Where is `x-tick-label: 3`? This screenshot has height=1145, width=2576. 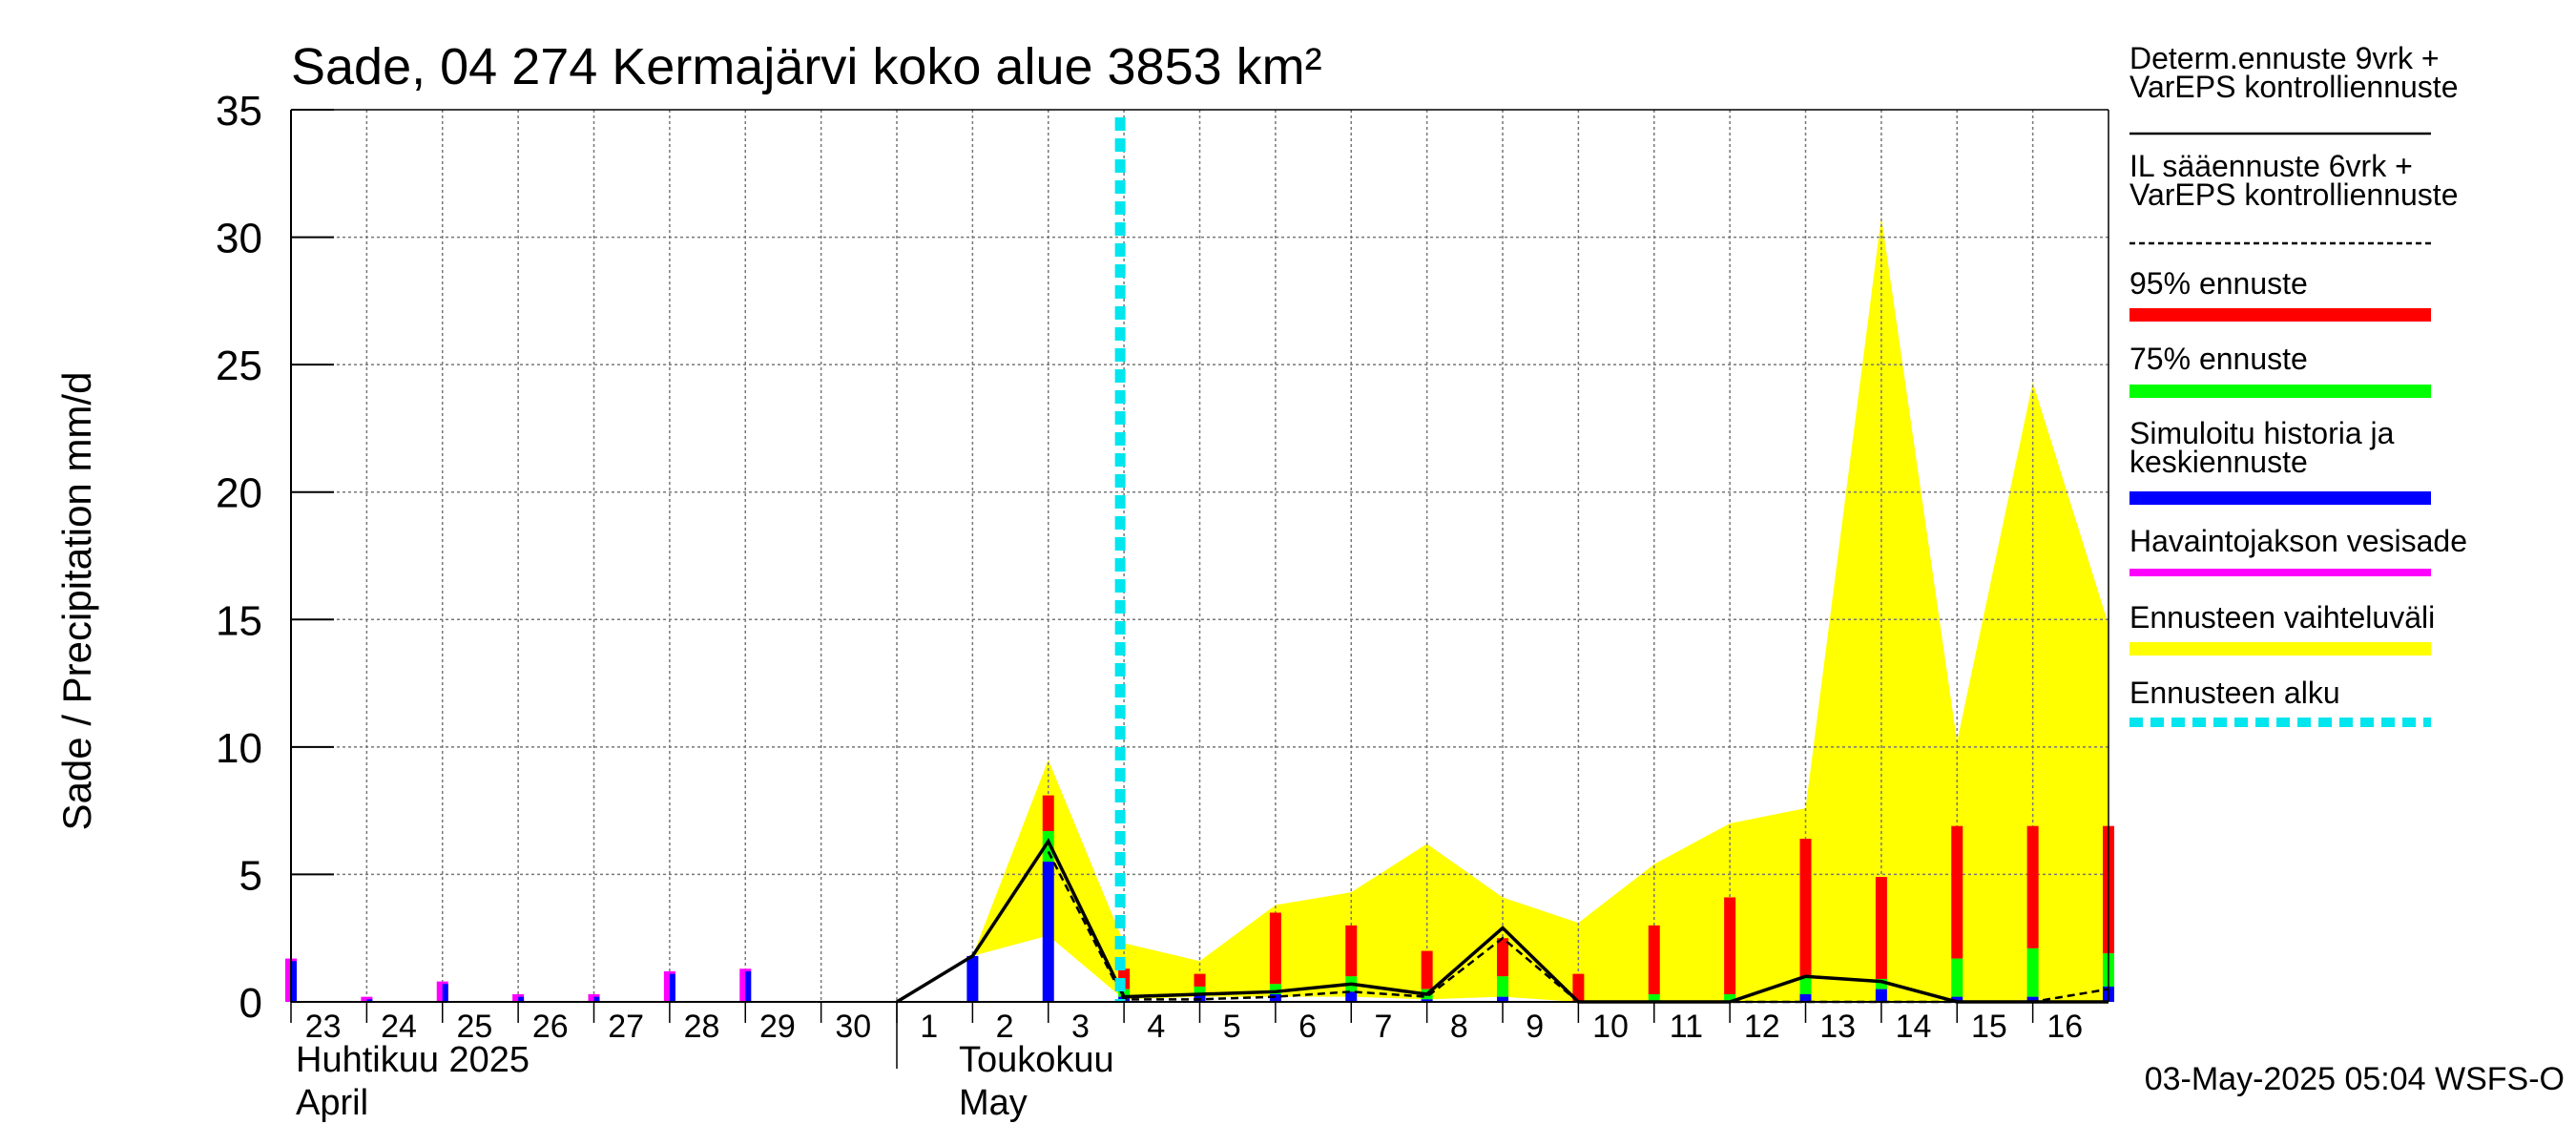
x-tick-label: 3 is located at coordinates (1080, 1027).